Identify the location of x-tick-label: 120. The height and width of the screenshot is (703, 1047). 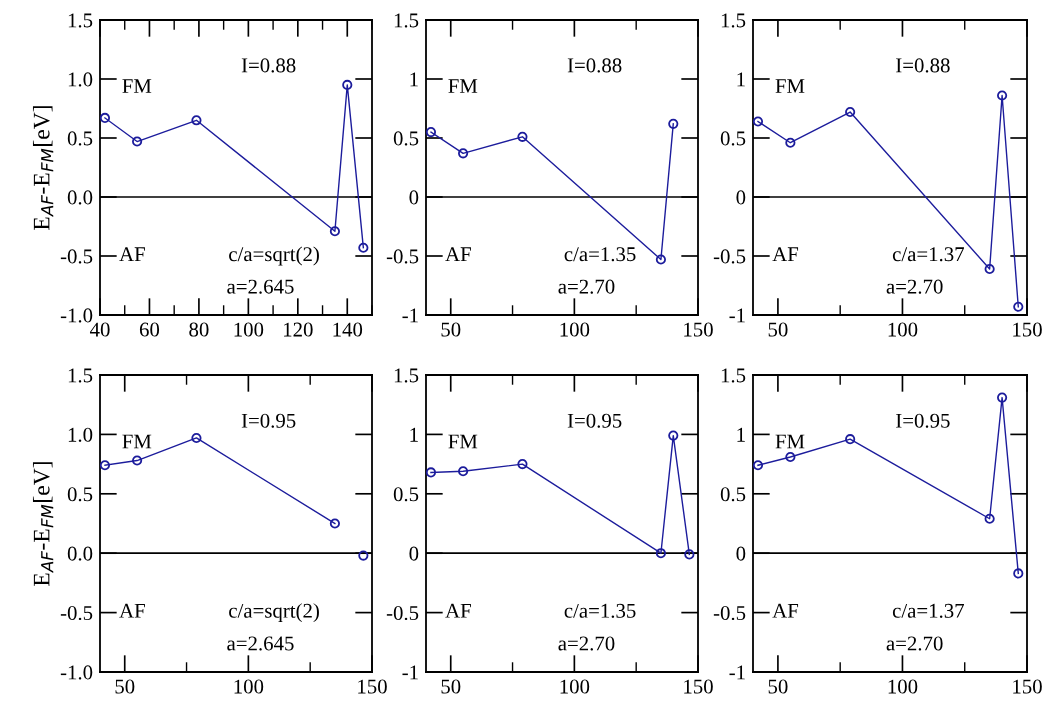
(298, 329).